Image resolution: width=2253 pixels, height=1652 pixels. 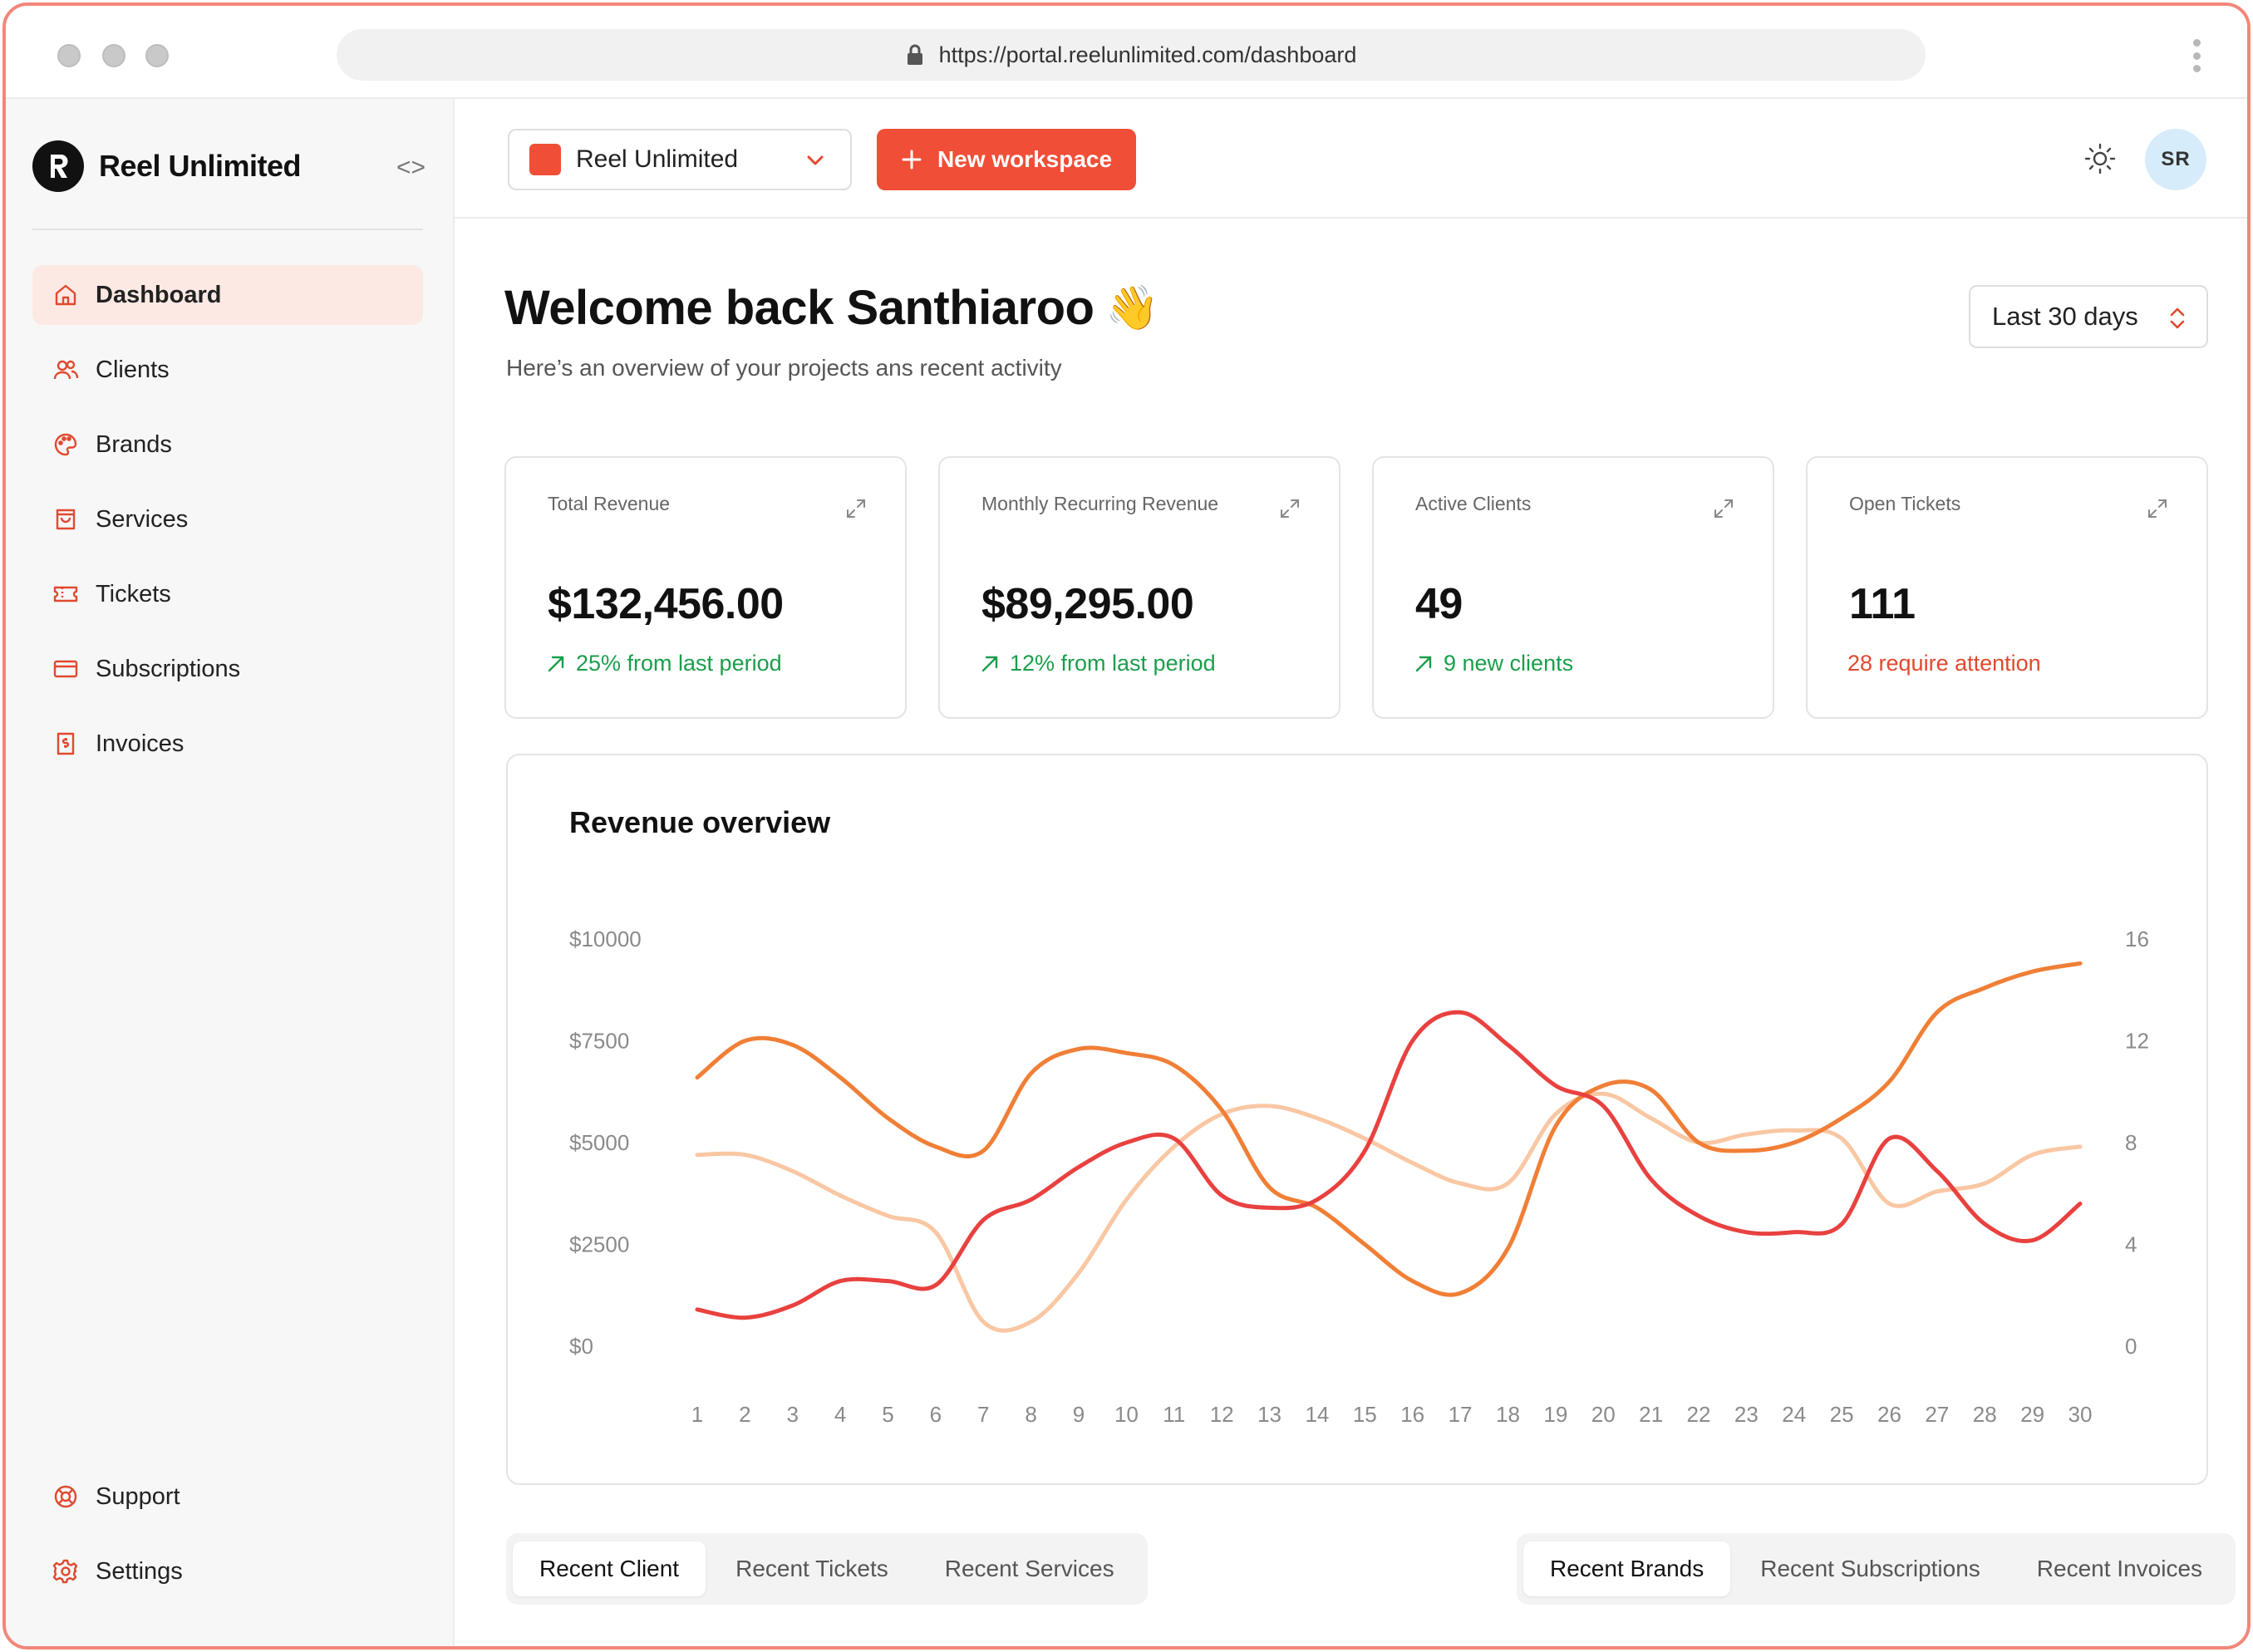 I want to click on brand: Reel Unlimited, so click(x=167, y=166).